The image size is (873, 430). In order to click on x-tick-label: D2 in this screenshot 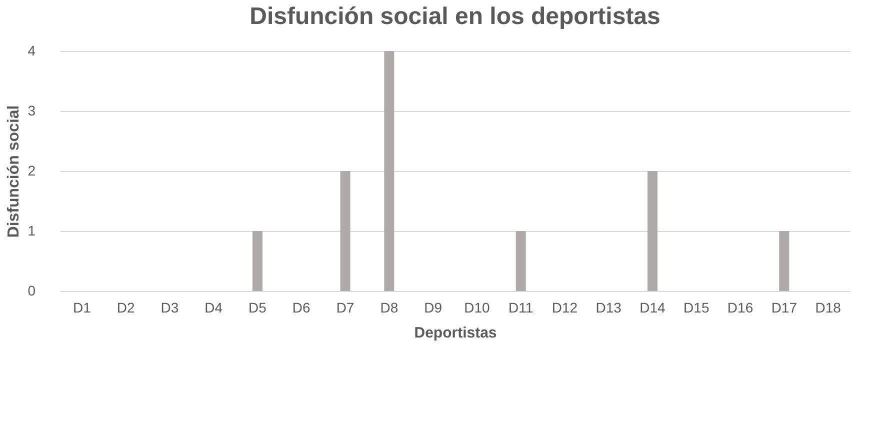, I will do `click(125, 308)`.